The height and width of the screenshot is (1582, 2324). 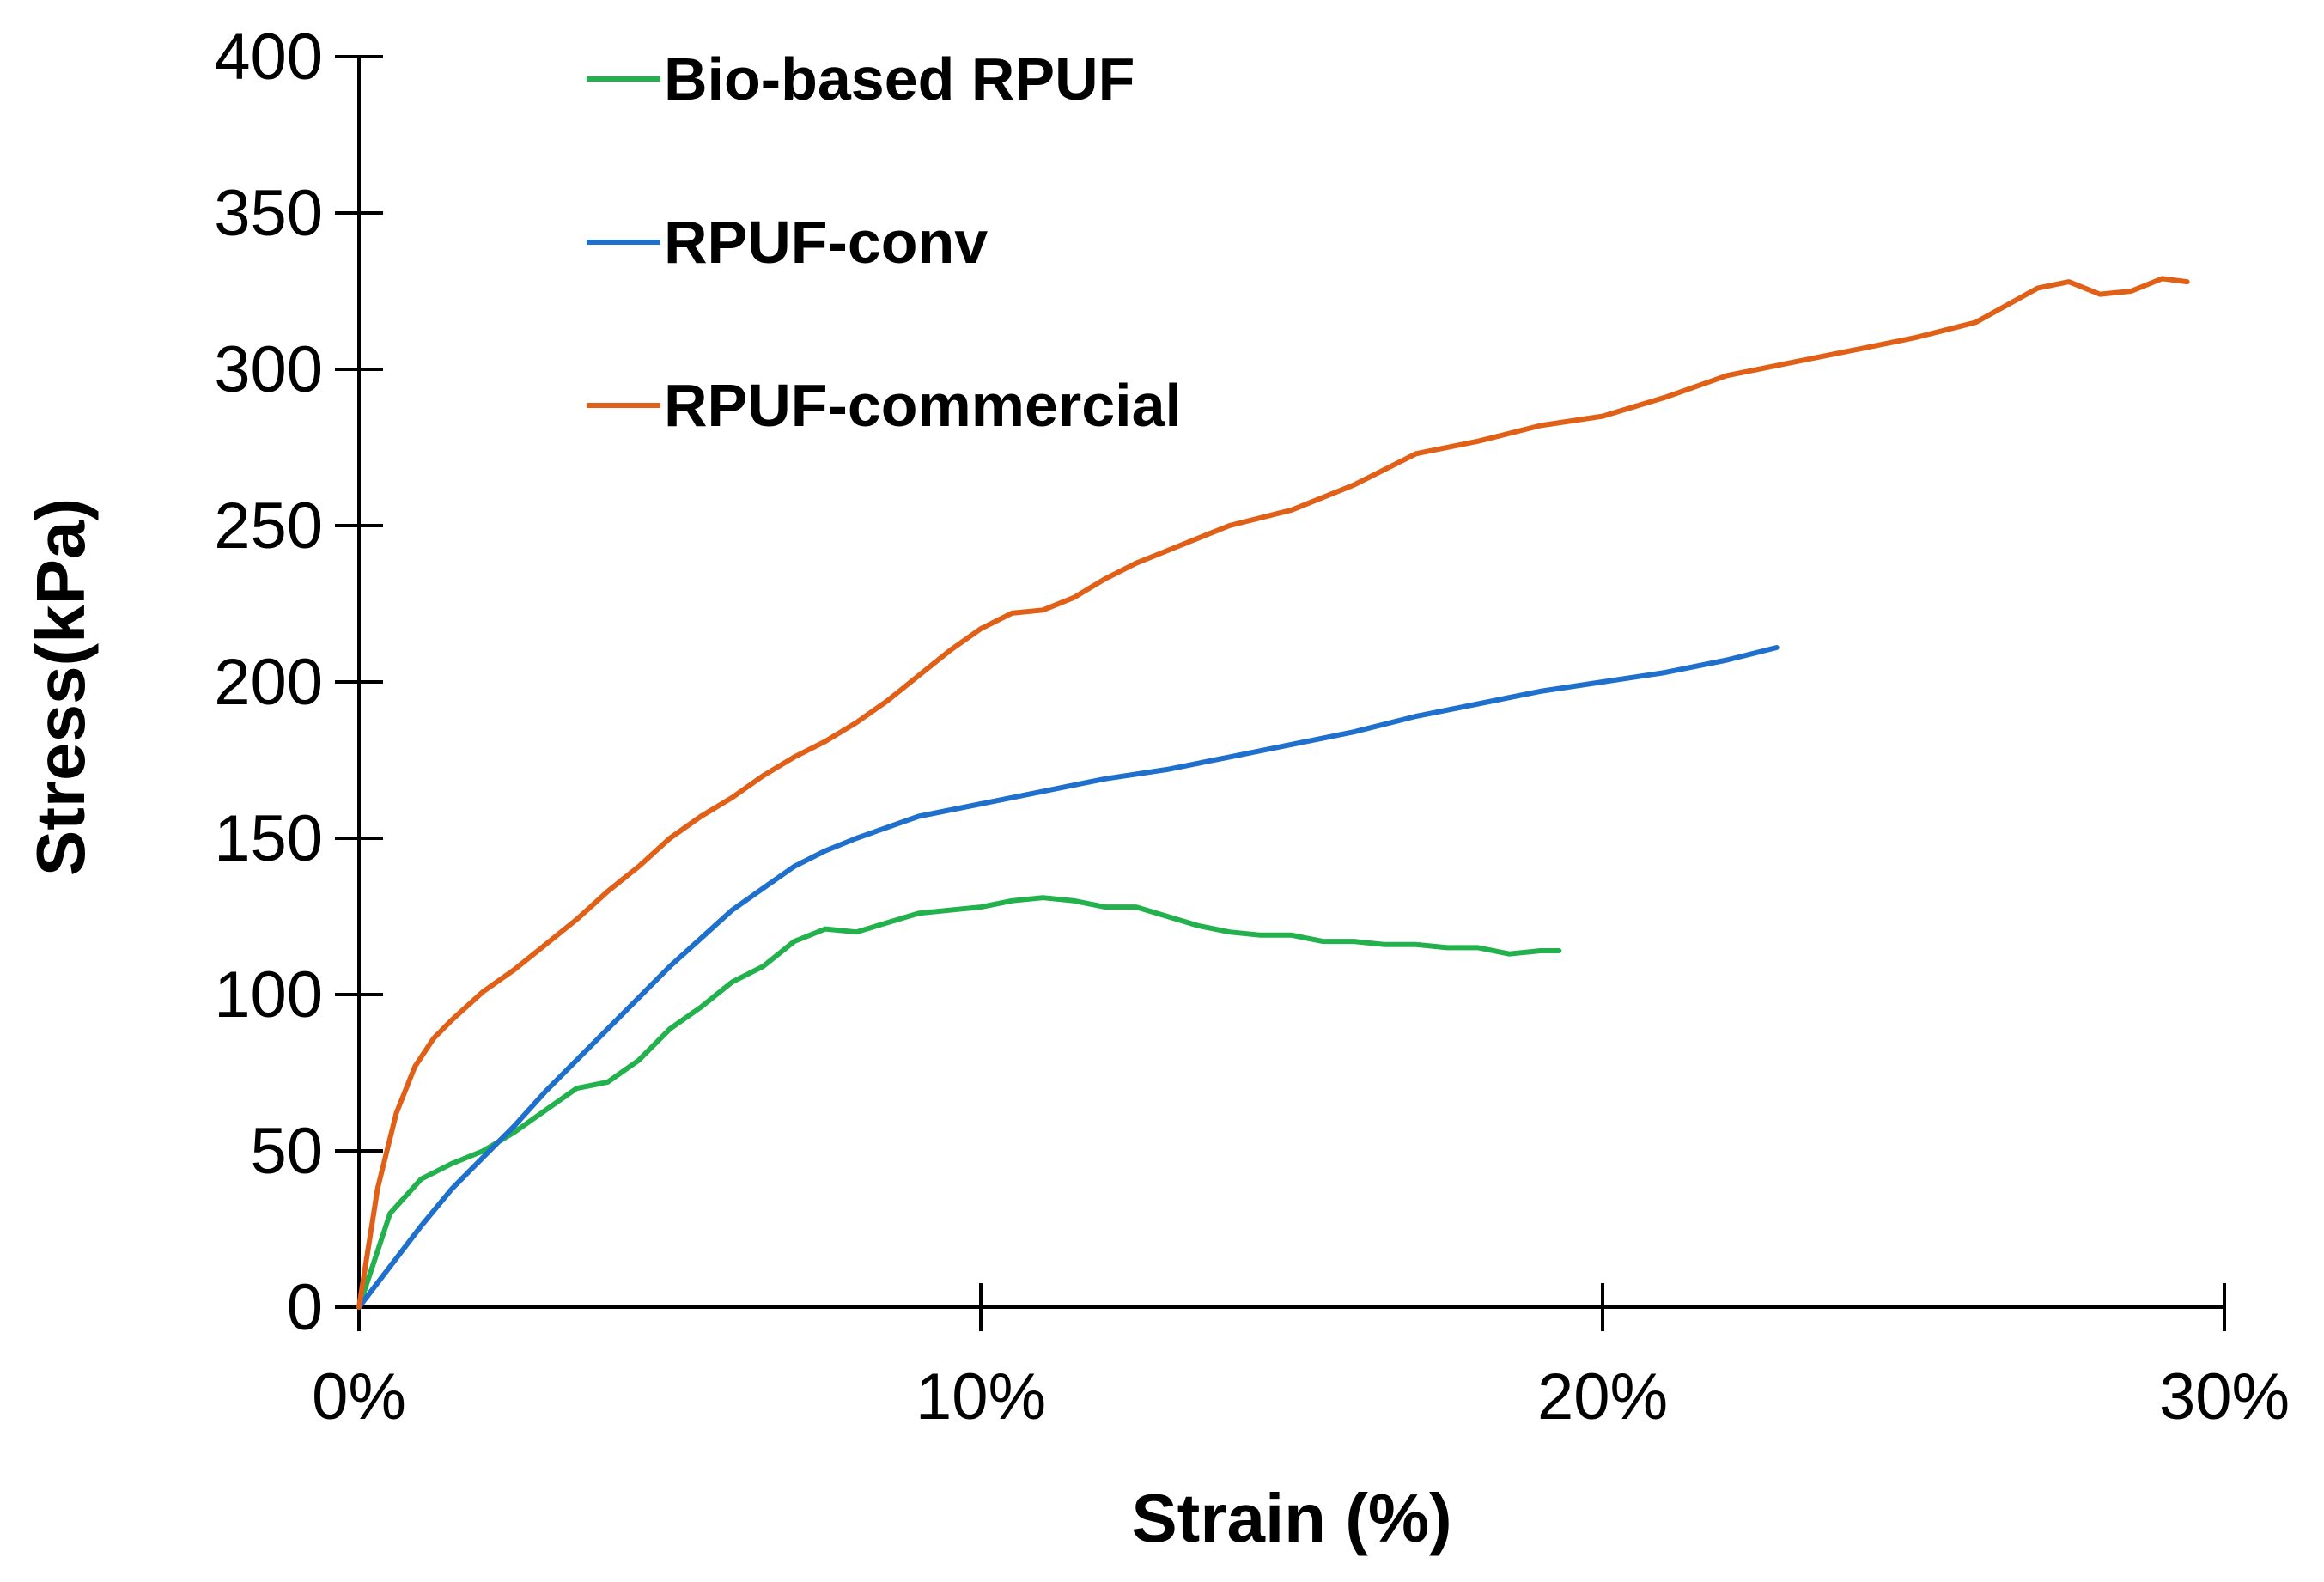 I want to click on y-tick-label: 0, so click(x=305, y=1307).